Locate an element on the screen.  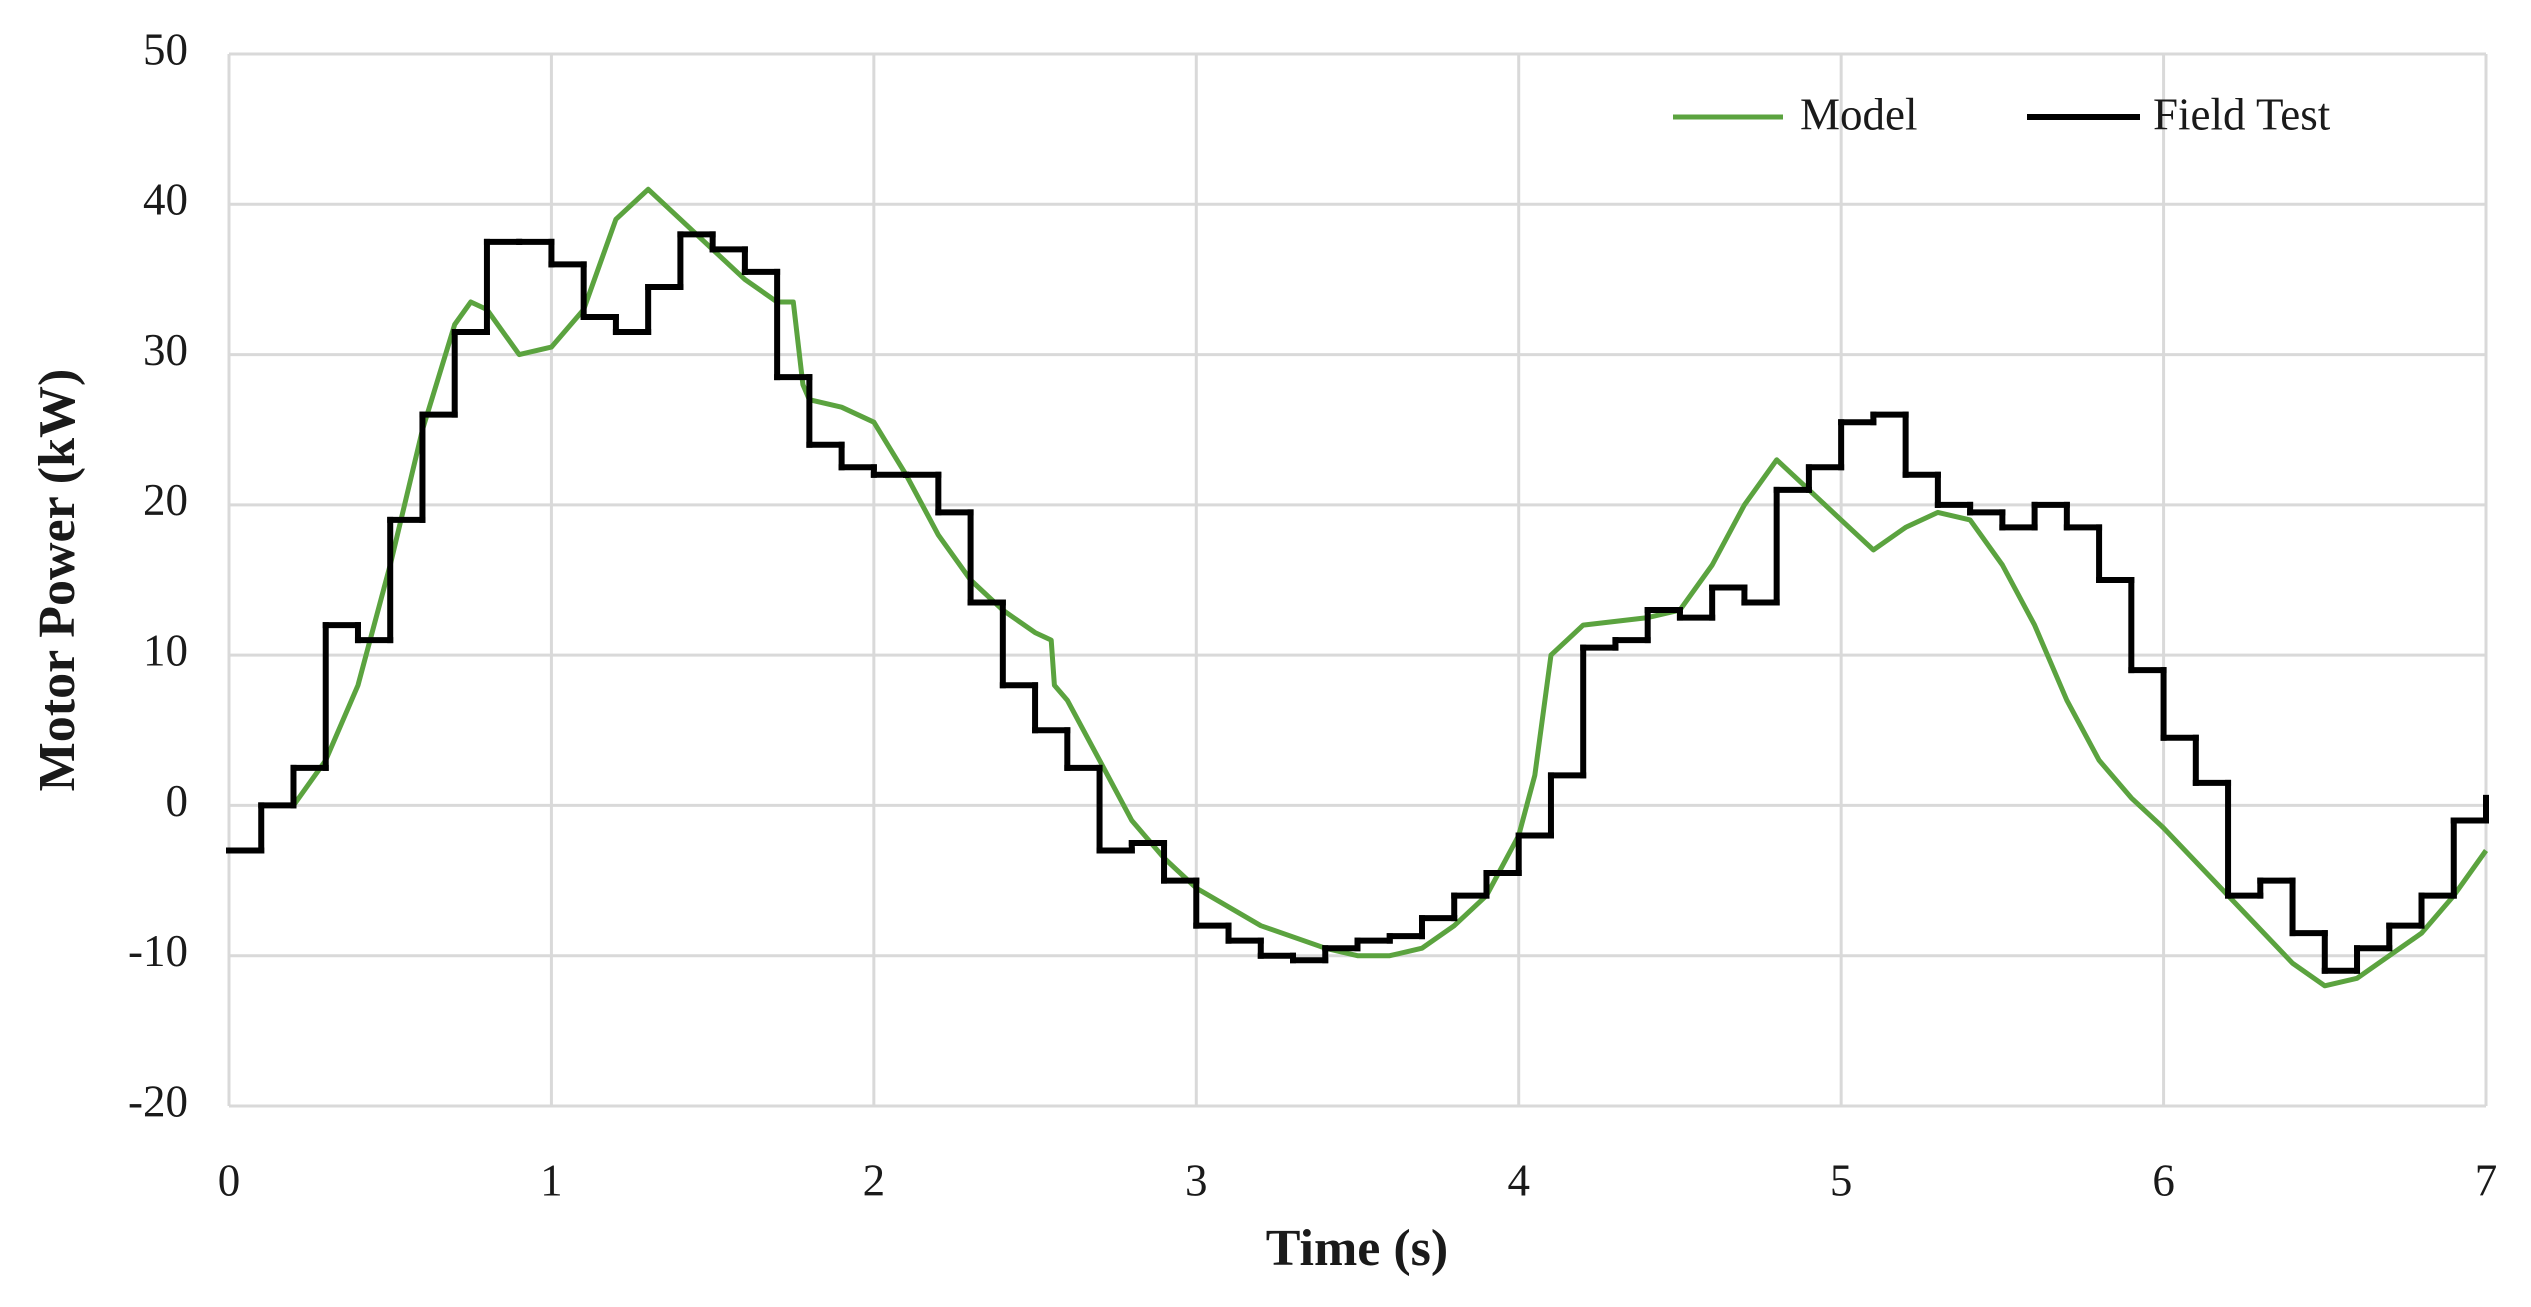
x-axis-title: Time (s) is located at coordinates (1357, 1248).